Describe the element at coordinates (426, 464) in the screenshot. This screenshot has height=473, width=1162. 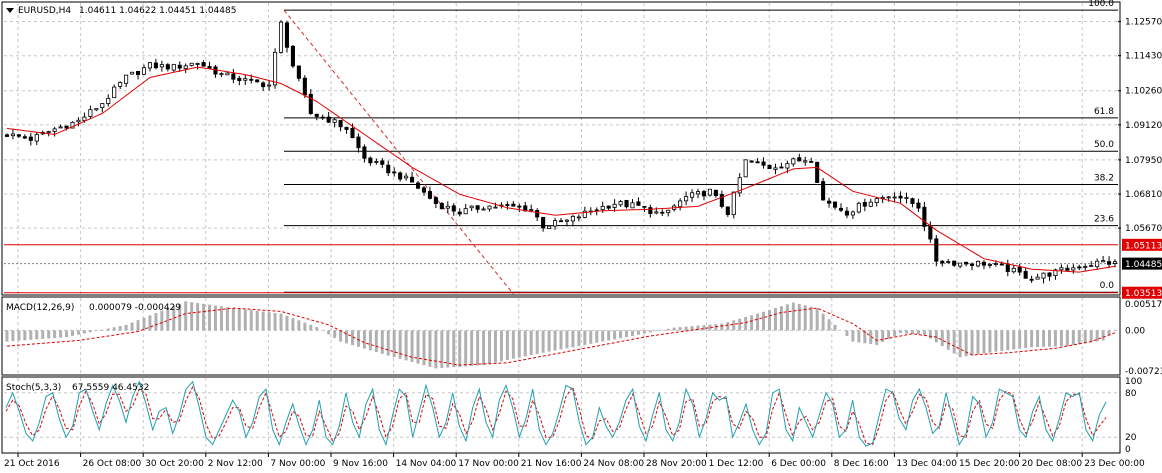
I see `time-tick-label: 14 Nov 04:00` at that location.